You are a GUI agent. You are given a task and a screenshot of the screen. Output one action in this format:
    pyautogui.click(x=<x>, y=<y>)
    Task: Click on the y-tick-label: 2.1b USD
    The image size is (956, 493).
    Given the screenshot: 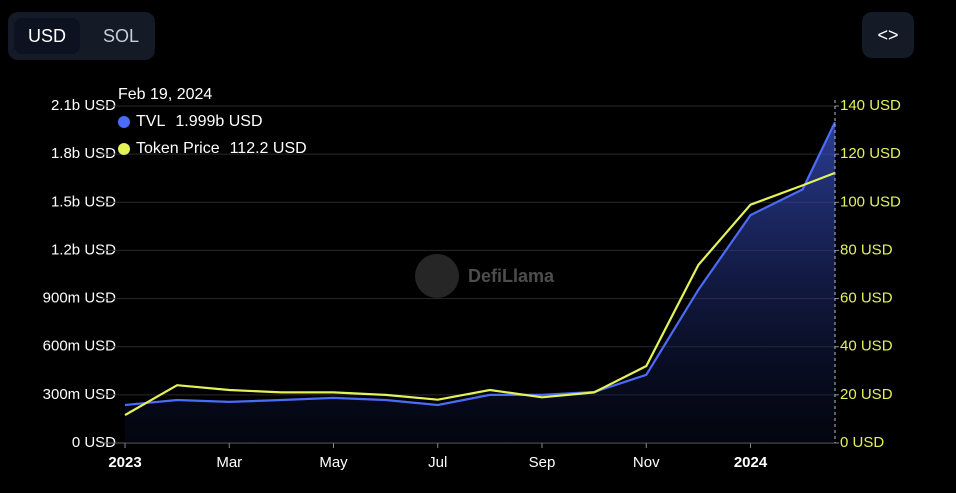 What is the action you would take?
    pyautogui.click(x=83, y=105)
    